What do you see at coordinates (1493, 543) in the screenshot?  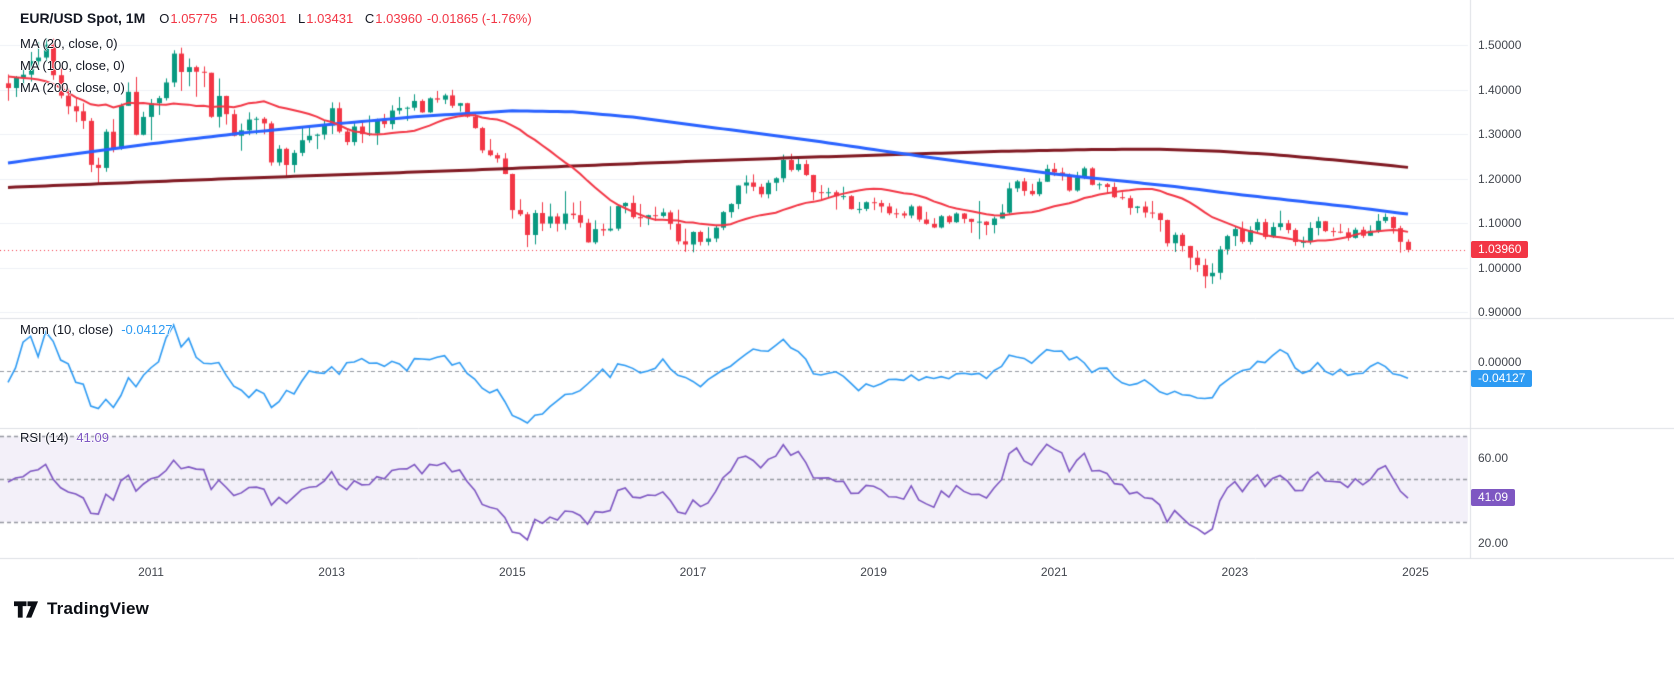 I see `rsi-axis-label: 20.00` at bounding box center [1493, 543].